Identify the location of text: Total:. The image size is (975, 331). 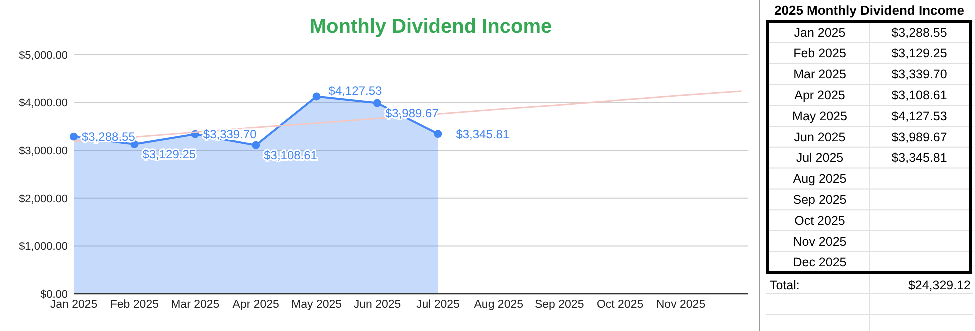
(785, 285).